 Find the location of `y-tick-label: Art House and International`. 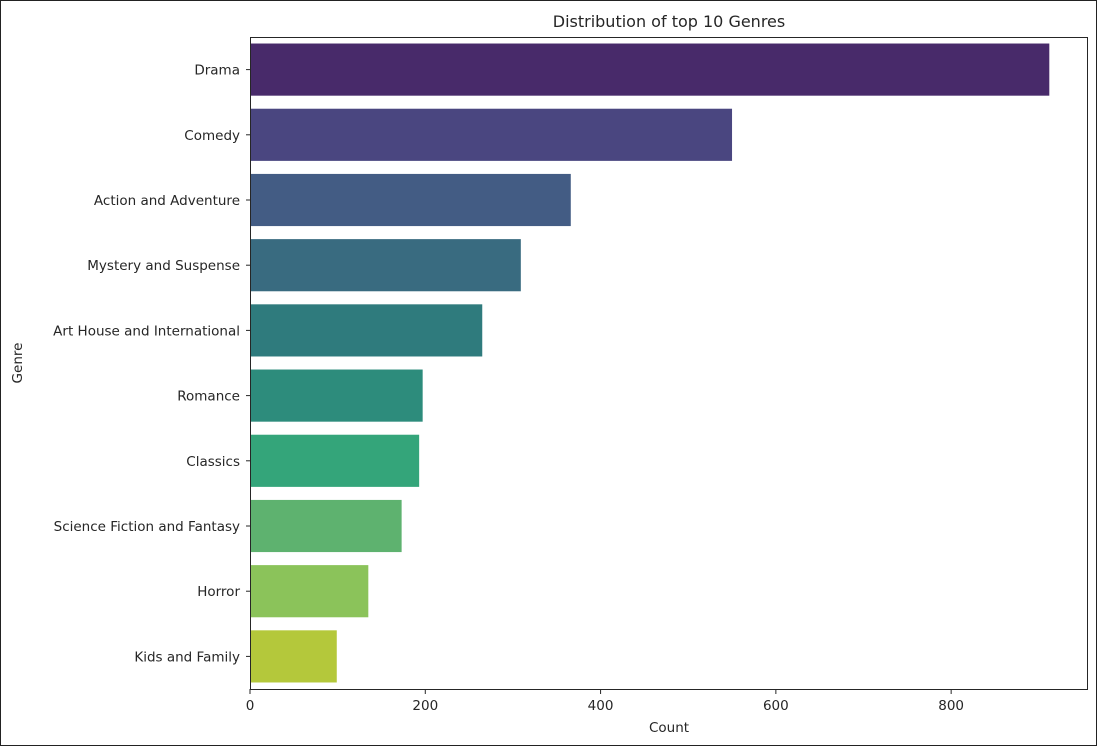

y-tick-label: Art House and International is located at coordinates (146, 331).